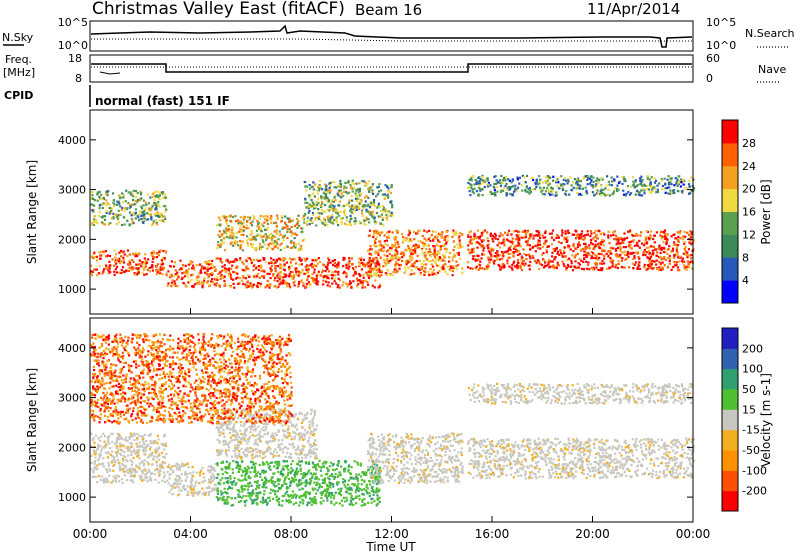 Image resolution: width=800 pixels, height=554 pixels. Describe the element at coordinates (162, 101) in the screenshot. I see `cpid-mode: normal (fast) 151 IF` at that location.